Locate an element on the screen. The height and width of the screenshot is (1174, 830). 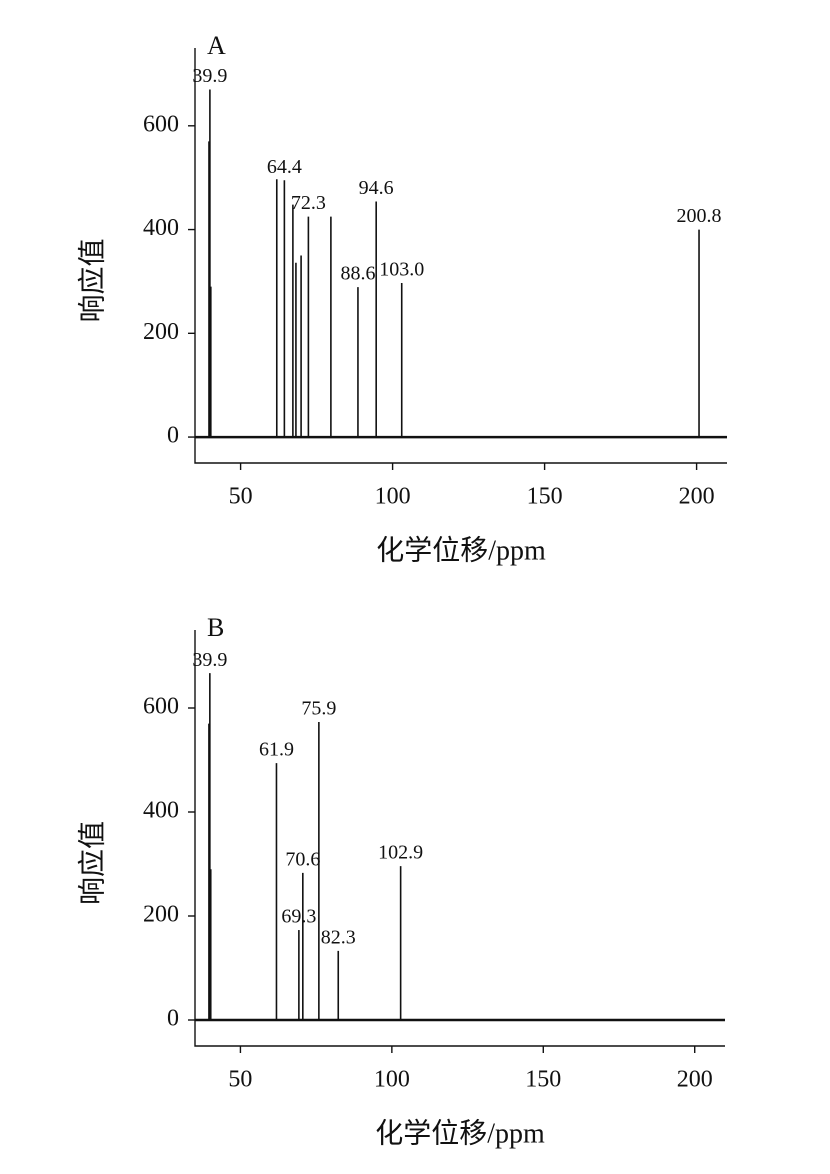
panel-title: B is located at coordinates (215, 627).